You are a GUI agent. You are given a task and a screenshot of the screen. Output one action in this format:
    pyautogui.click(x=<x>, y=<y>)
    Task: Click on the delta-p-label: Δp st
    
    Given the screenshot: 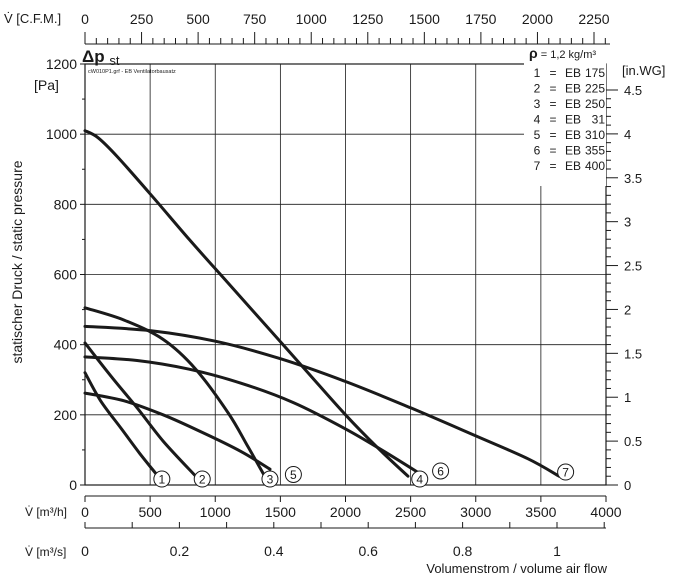 What is the action you would take?
    pyautogui.click(x=101, y=57)
    